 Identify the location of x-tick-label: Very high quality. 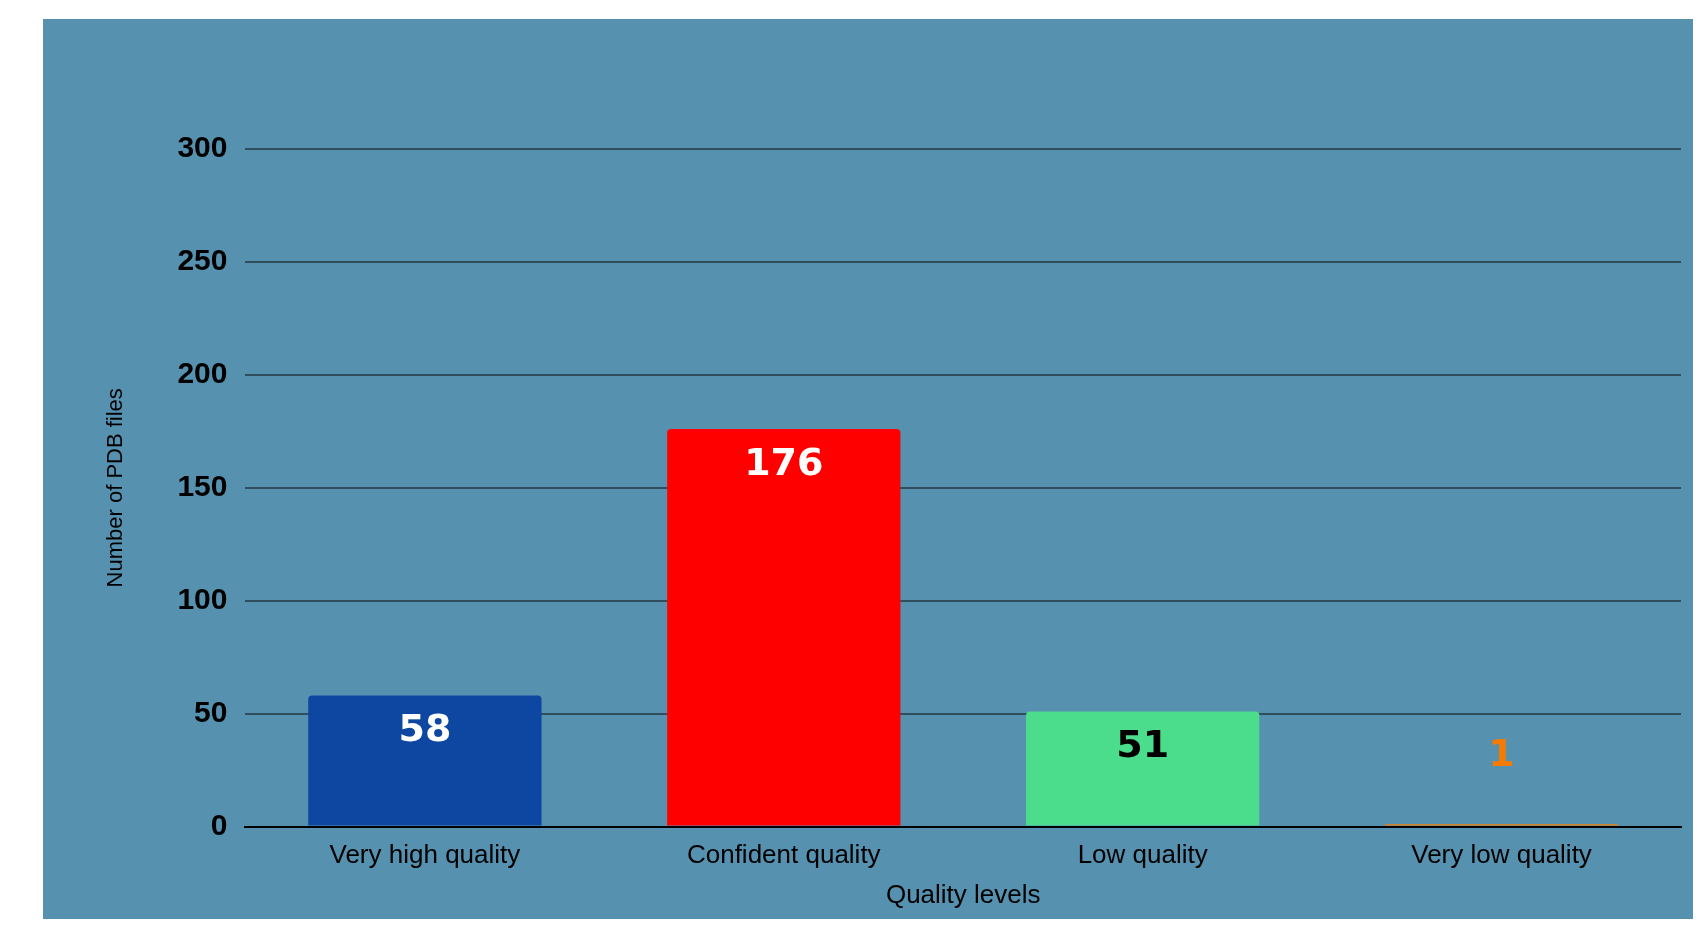
(425, 854).